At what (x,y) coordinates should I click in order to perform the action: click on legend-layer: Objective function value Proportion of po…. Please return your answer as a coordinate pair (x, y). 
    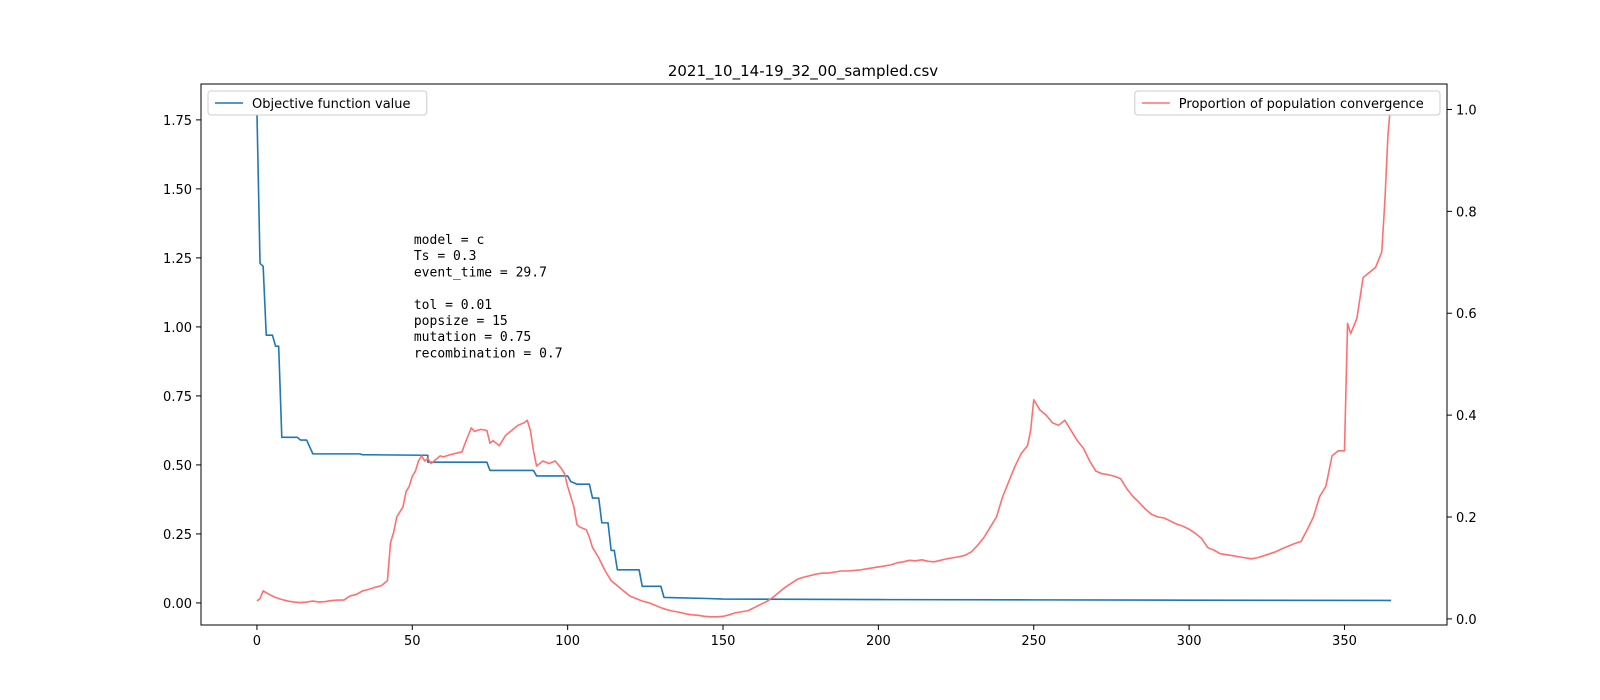
    Looking at the image, I should click on (824, 103).